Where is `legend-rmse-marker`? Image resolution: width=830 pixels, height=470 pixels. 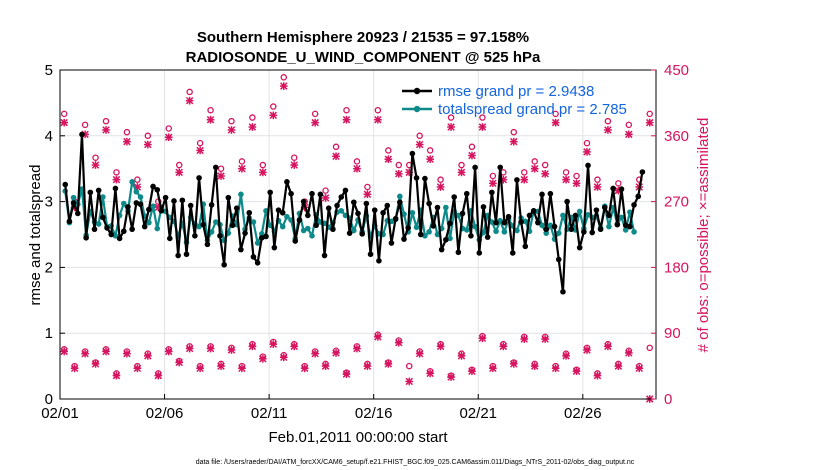
legend-rmse-marker is located at coordinates (417, 91).